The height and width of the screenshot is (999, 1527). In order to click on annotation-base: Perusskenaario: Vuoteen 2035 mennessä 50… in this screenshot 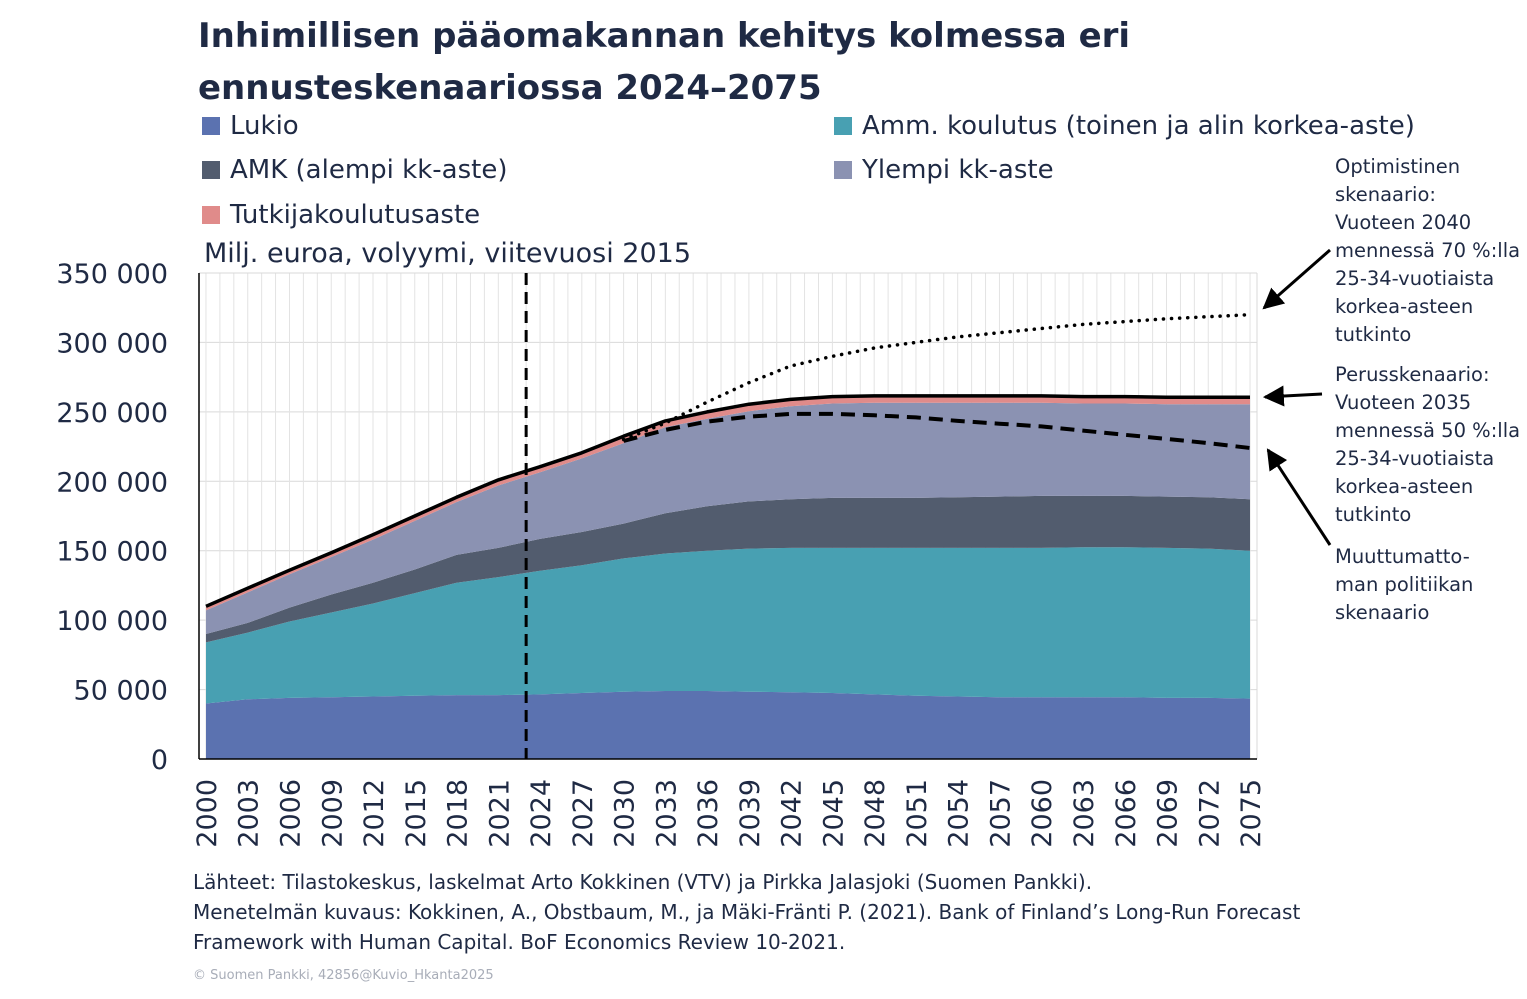, I will do `click(1428, 444)`.